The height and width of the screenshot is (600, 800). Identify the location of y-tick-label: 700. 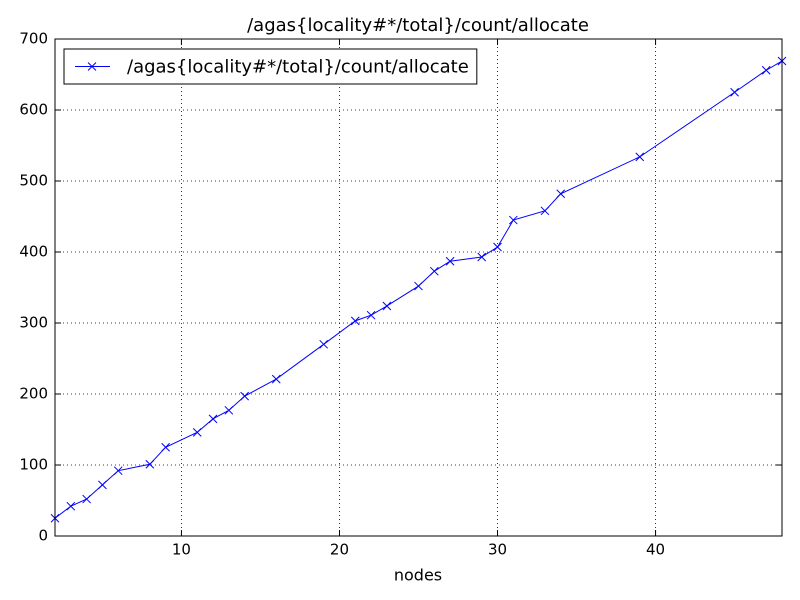
(33, 39).